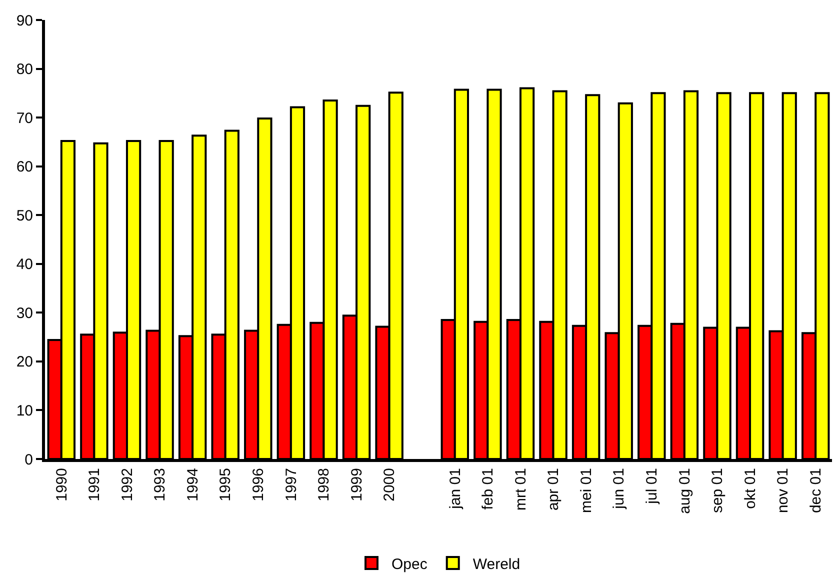 The height and width of the screenshot is (585, 837). What do you see at coordinates (24, 215) in the screenshot?
I see `y-tick-label: 50` at bounding box center [24, 215].